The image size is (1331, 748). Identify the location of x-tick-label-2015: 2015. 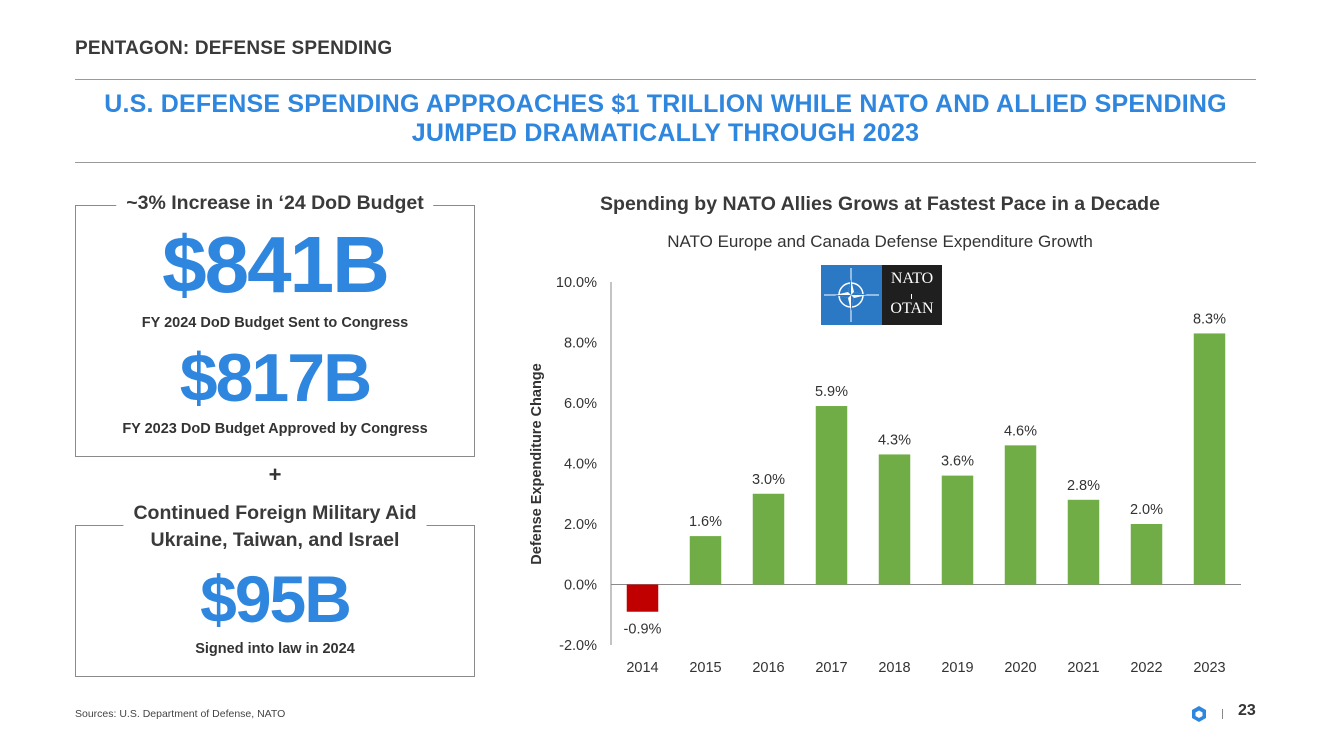
(705, 668).